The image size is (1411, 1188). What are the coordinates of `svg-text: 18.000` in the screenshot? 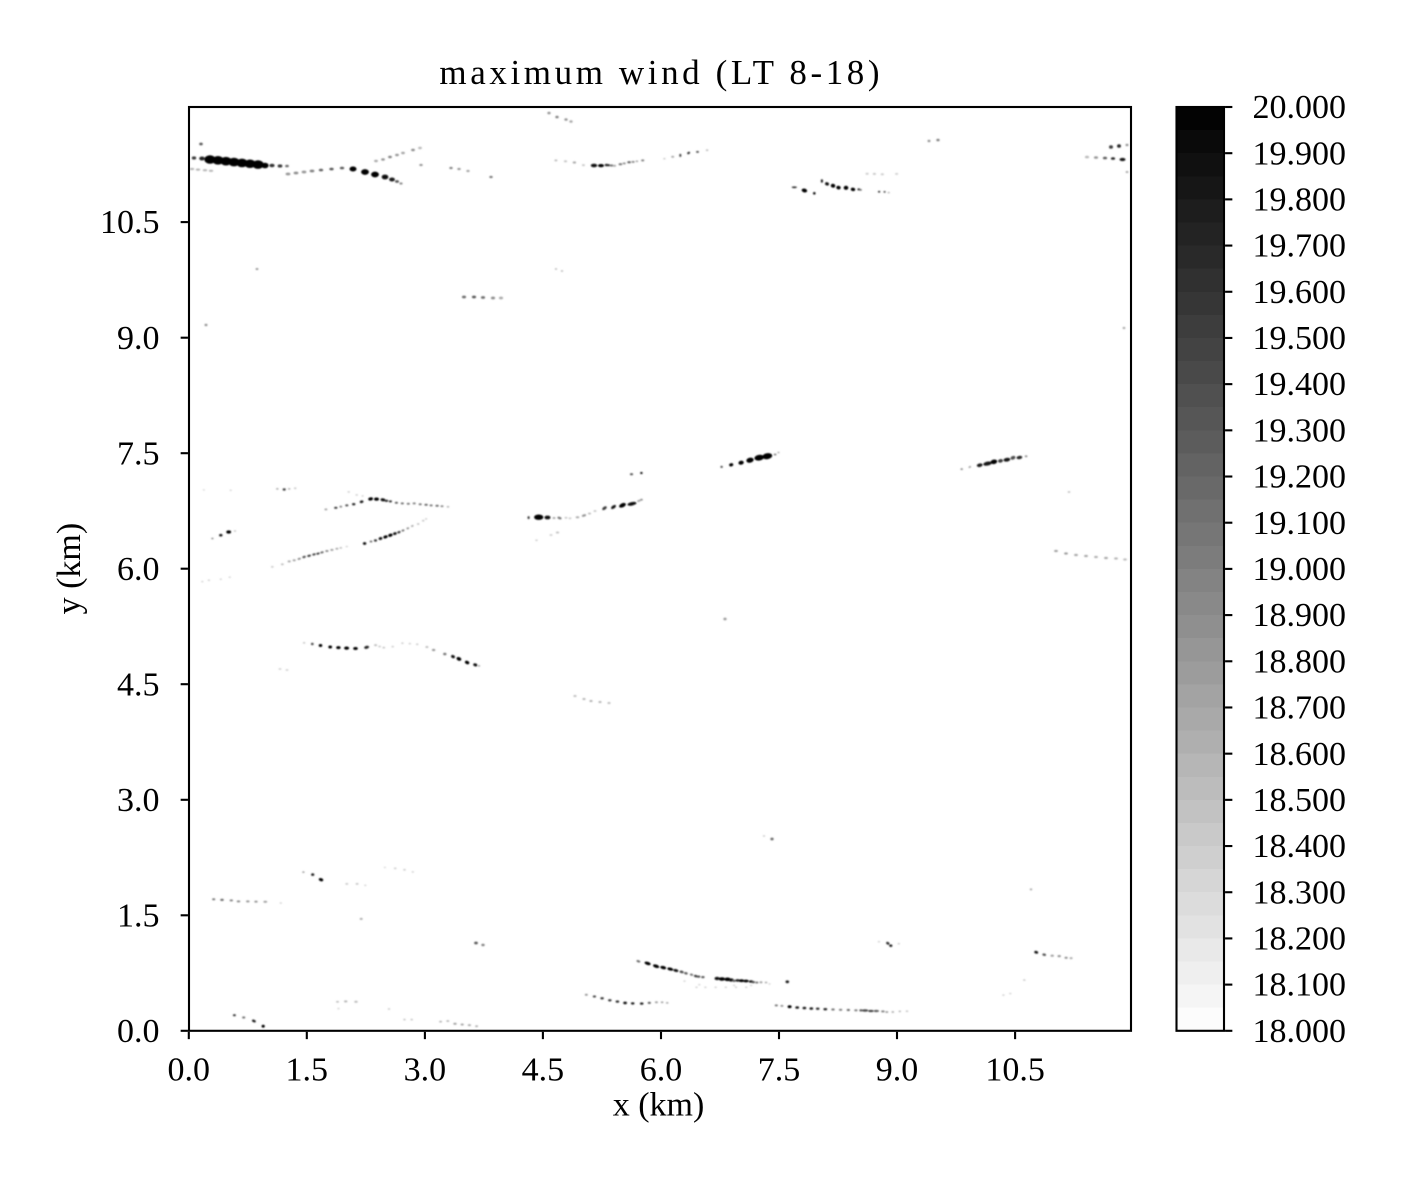 It's located at (1300, 1031).